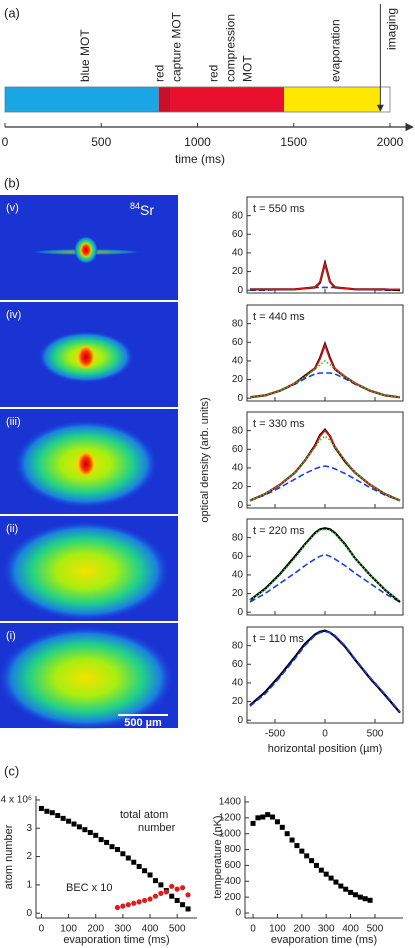  I want to click on y-tick-label: 600, so click(232, 865).